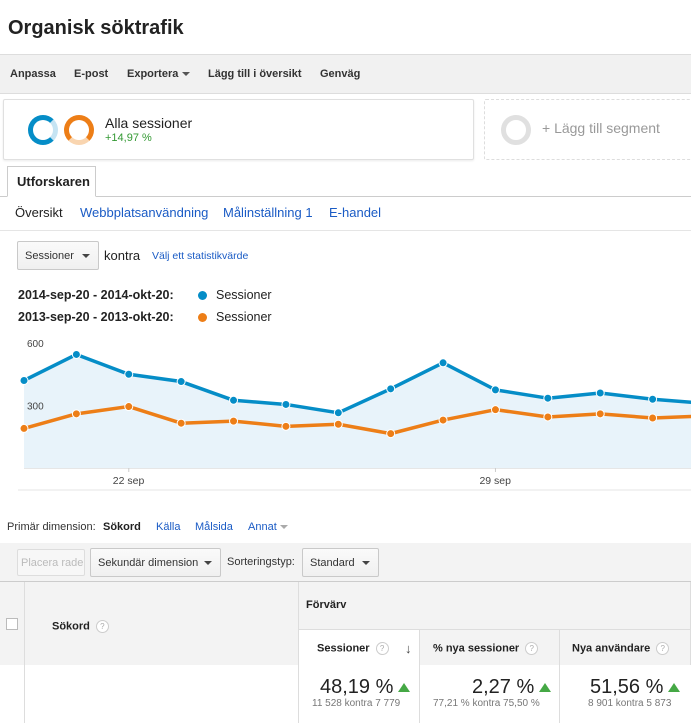 The height and width of the screenshot is (723, 691). I want to click on export-menu: Exportera, so click(159, 74).